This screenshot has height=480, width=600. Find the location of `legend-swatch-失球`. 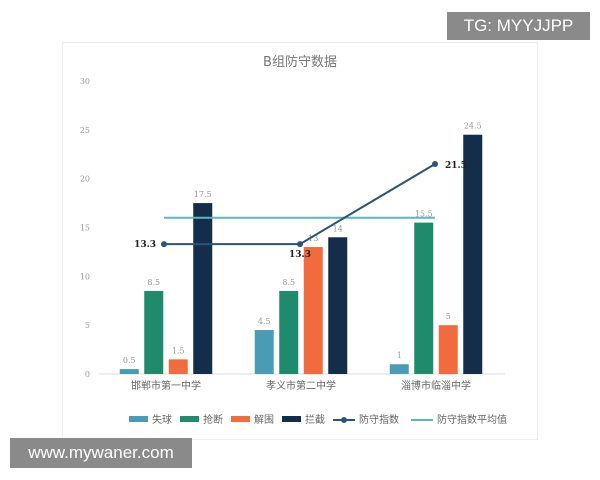

legend-swatch-失球 is located at coordinates (138, 419).